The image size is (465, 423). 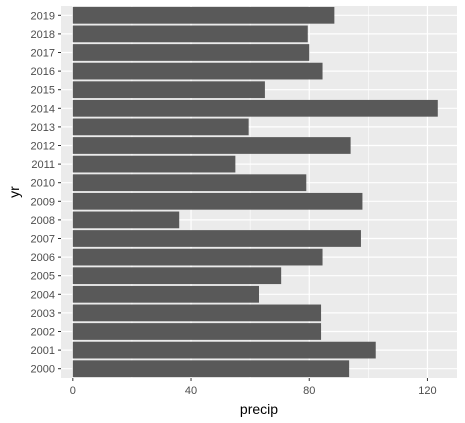 I want to click on bar-2018, so click(x=190, y=34).